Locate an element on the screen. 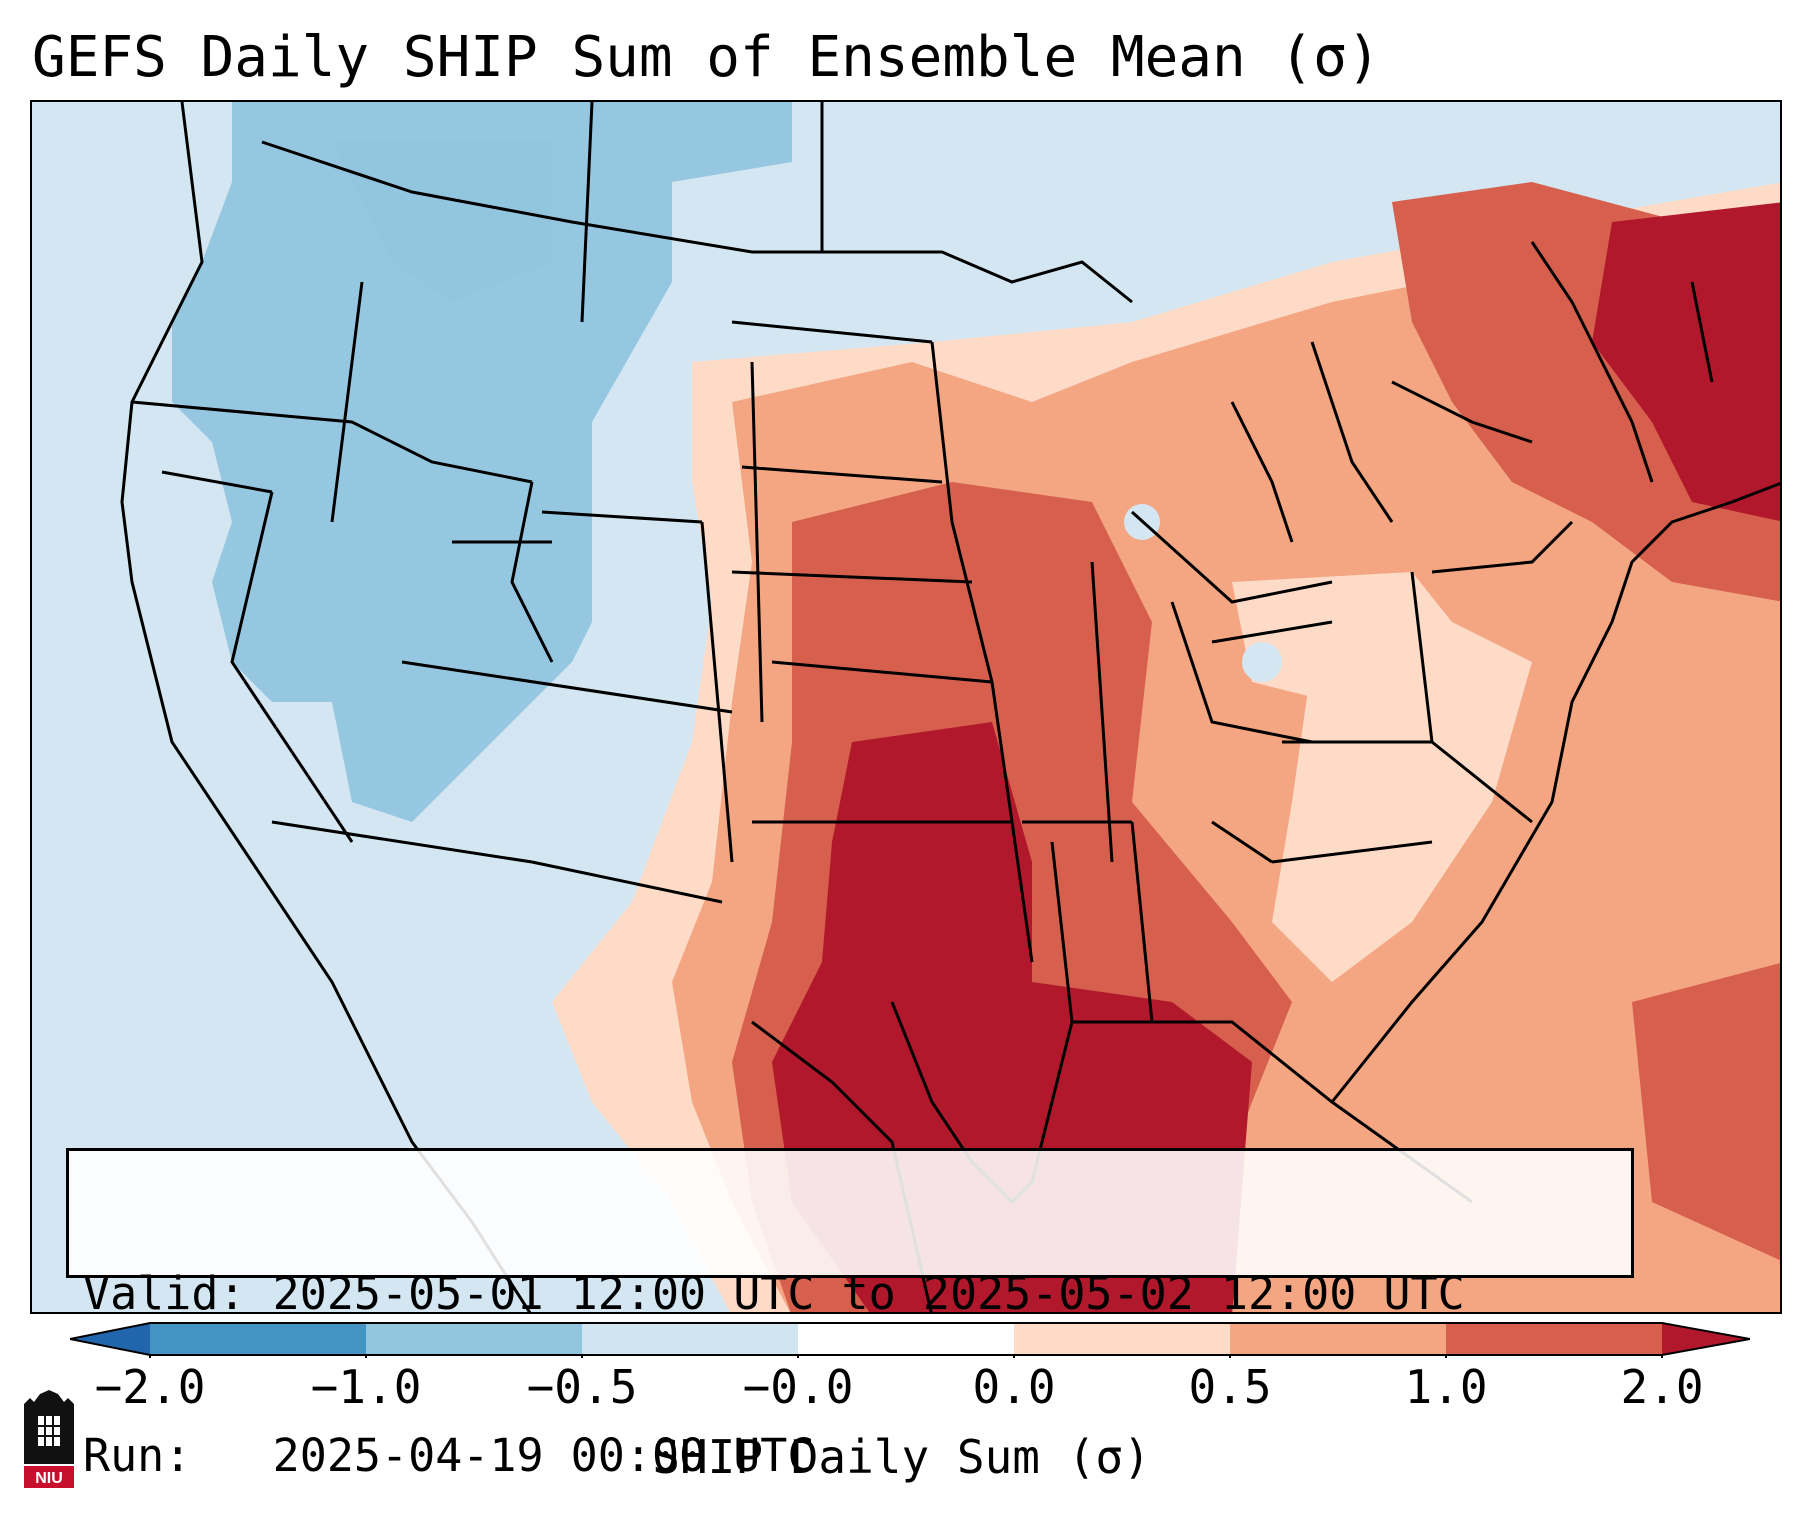 The image size is (1803, 1537). colorbar-tick-label: −2.0 is located at coordinates (150, 1387).